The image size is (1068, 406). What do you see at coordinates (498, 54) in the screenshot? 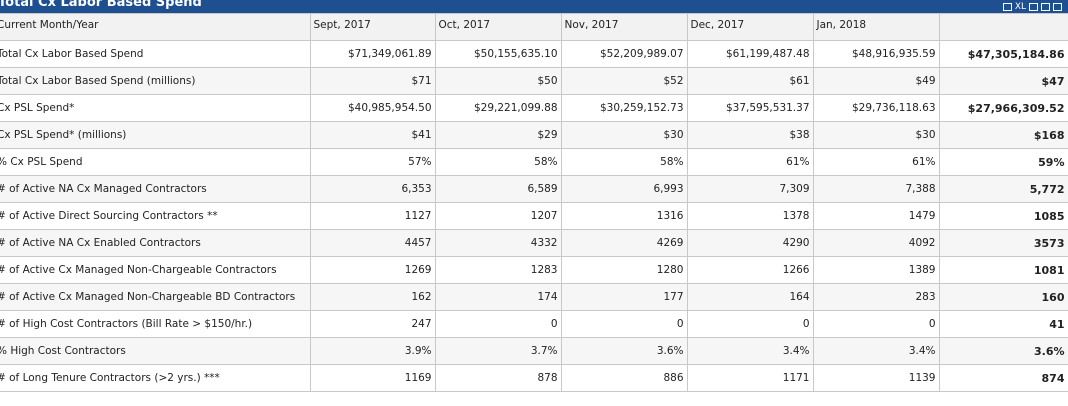
I see `cell: $50,155,635.10` at bounding box center [498, 54].